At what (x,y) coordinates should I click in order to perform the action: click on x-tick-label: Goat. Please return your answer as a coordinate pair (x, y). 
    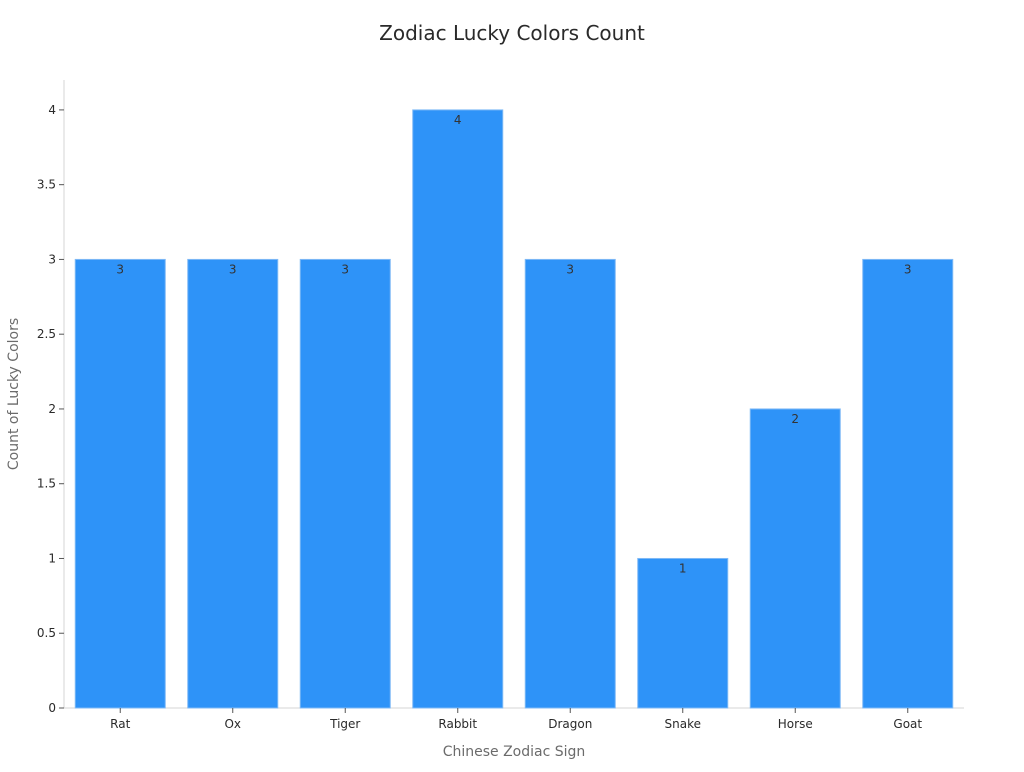
    Looking at the image, I should click on (907, 724).